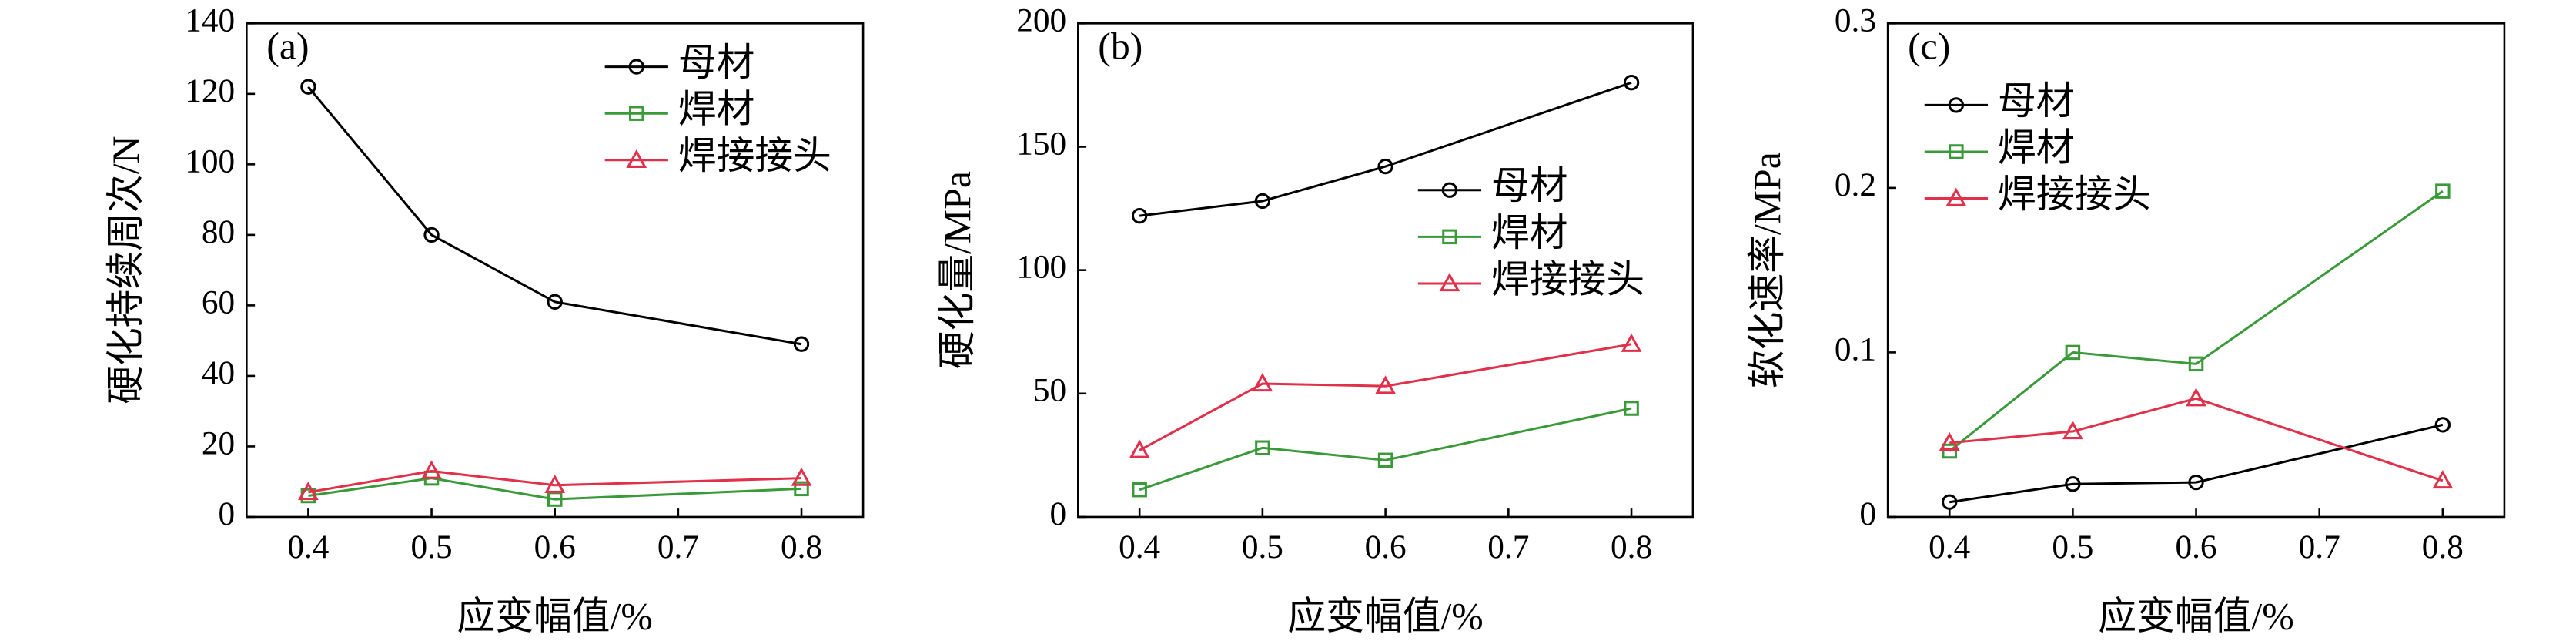 Image resolution: width=2576 pixels, height=641 pixels. I want to click on y-axis-label: 硬化持续周次/N, so click(126, 270).